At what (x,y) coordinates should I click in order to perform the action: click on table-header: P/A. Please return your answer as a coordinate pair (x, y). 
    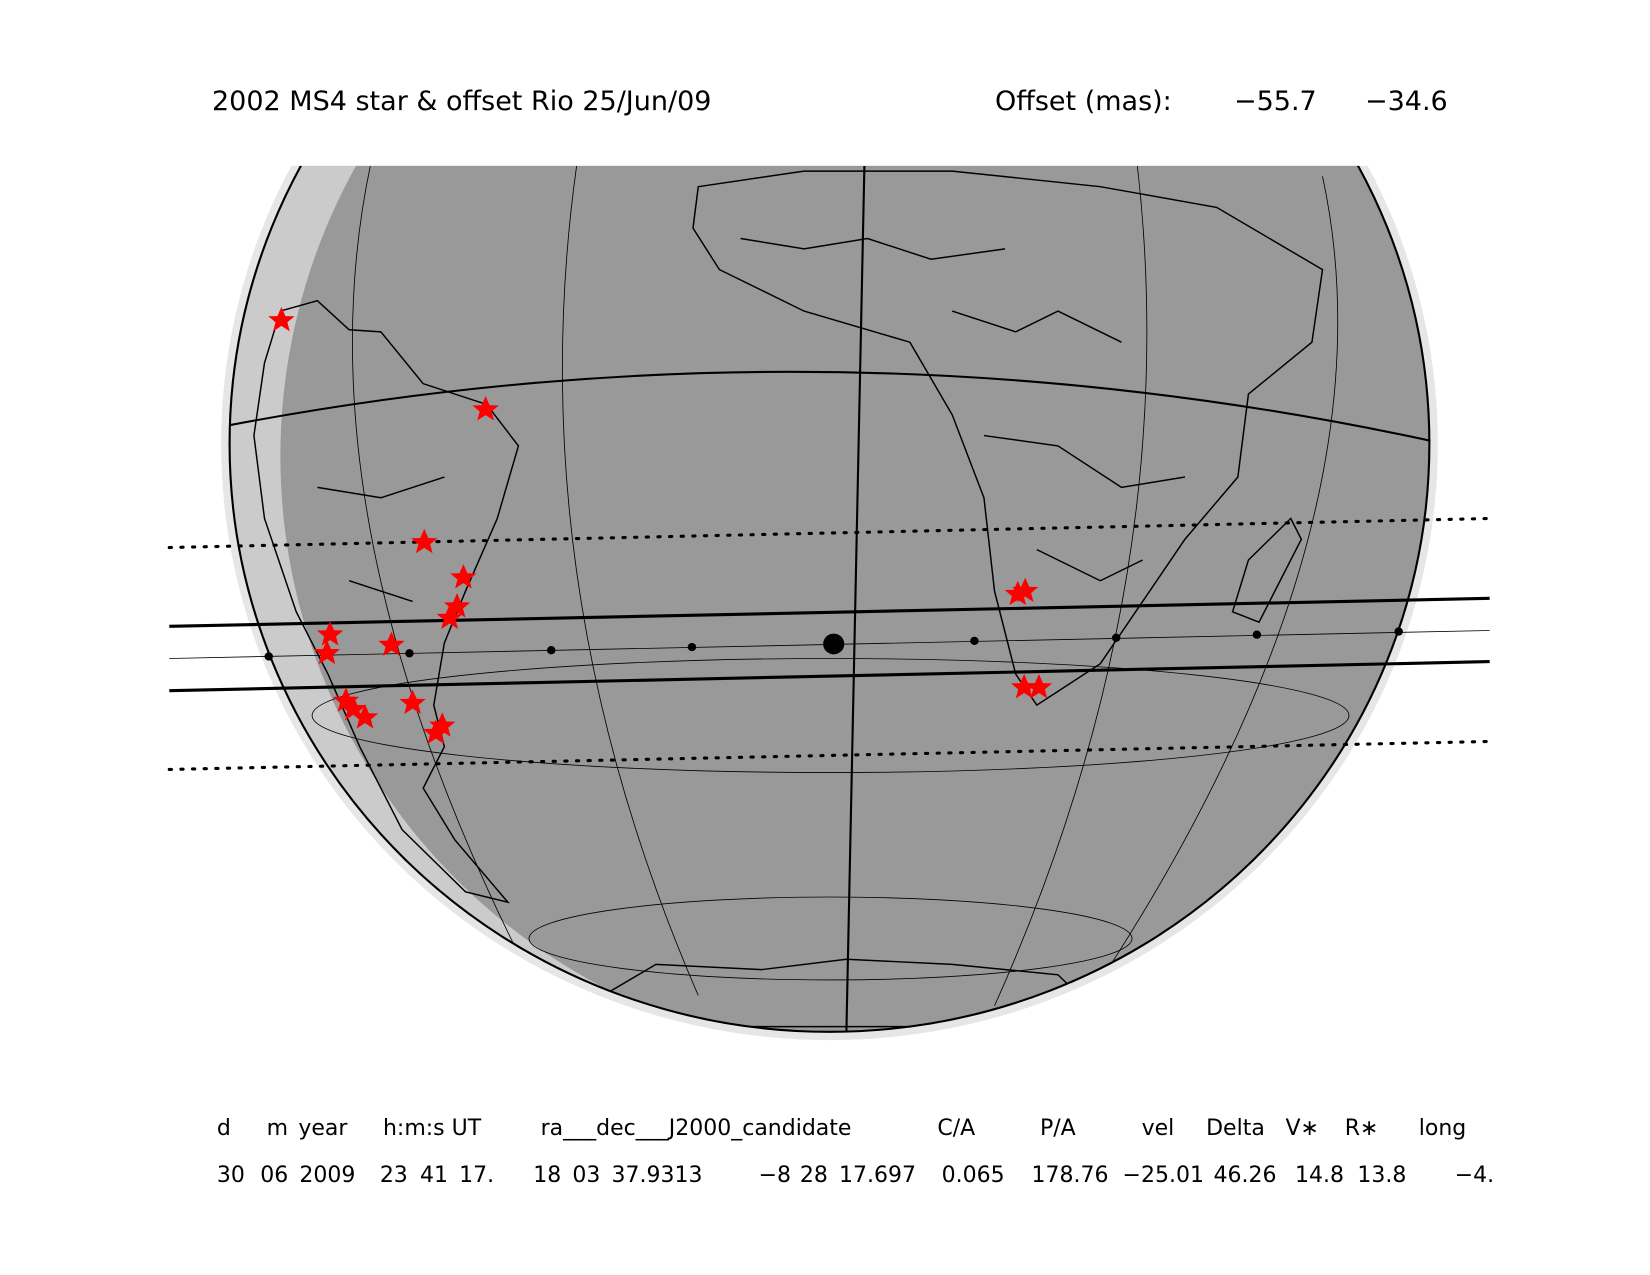
    Looking at the image, I should click on (1058, 1128).